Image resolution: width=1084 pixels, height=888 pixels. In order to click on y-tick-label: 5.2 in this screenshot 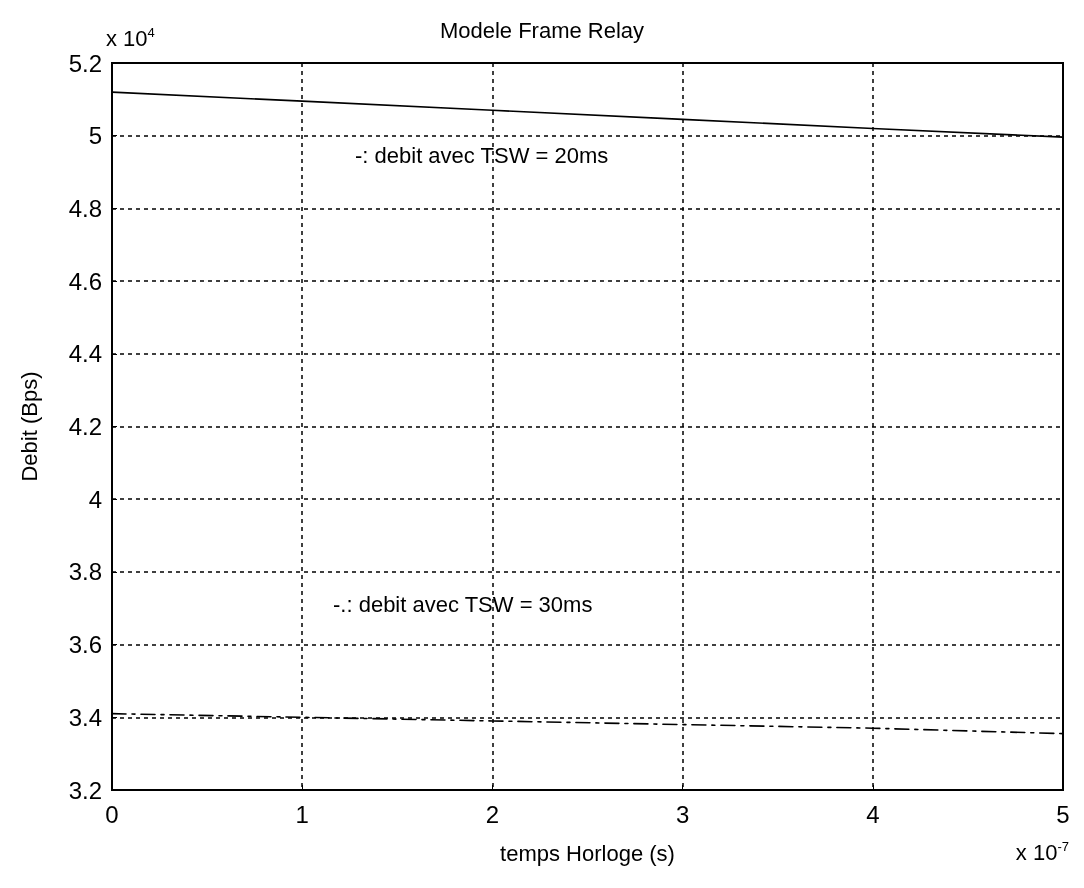, I will do `click(85, 63)`.